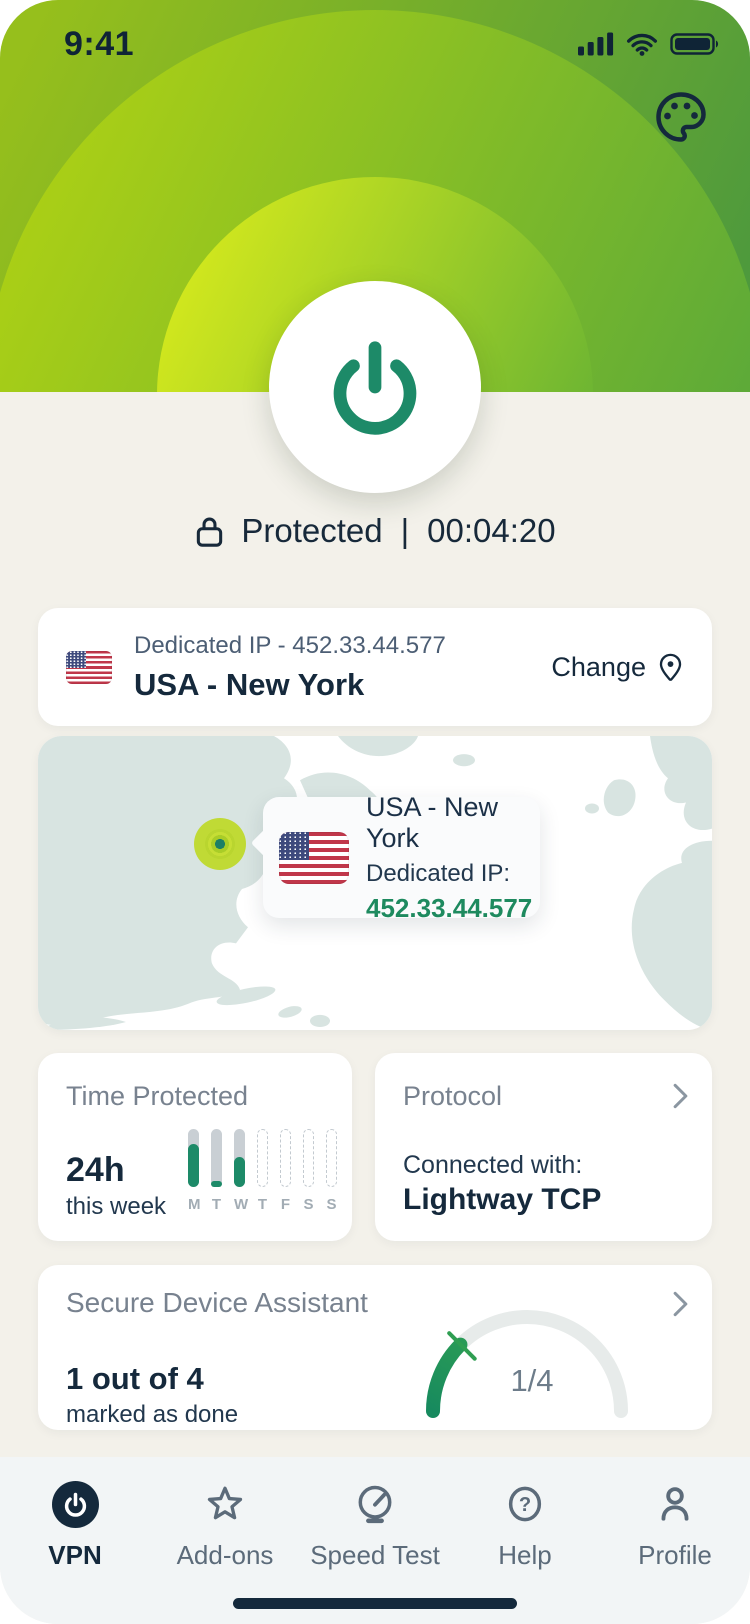 The width and height of the screenshot is (750, 1624). Describe the element at coordinates (375, 1504) in the screenshot. I see `speedometer-icon` at that location.